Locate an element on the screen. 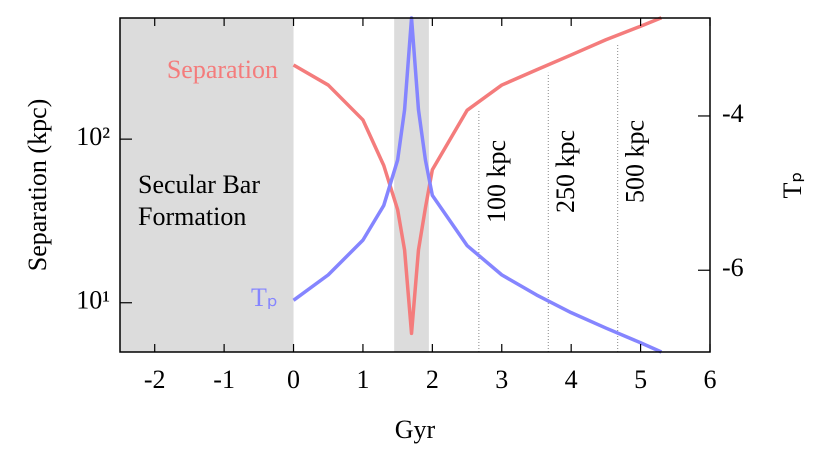 This screenshot has width=830, height=456. y2-tick-label: -4 is located at coordinates (733, 113).